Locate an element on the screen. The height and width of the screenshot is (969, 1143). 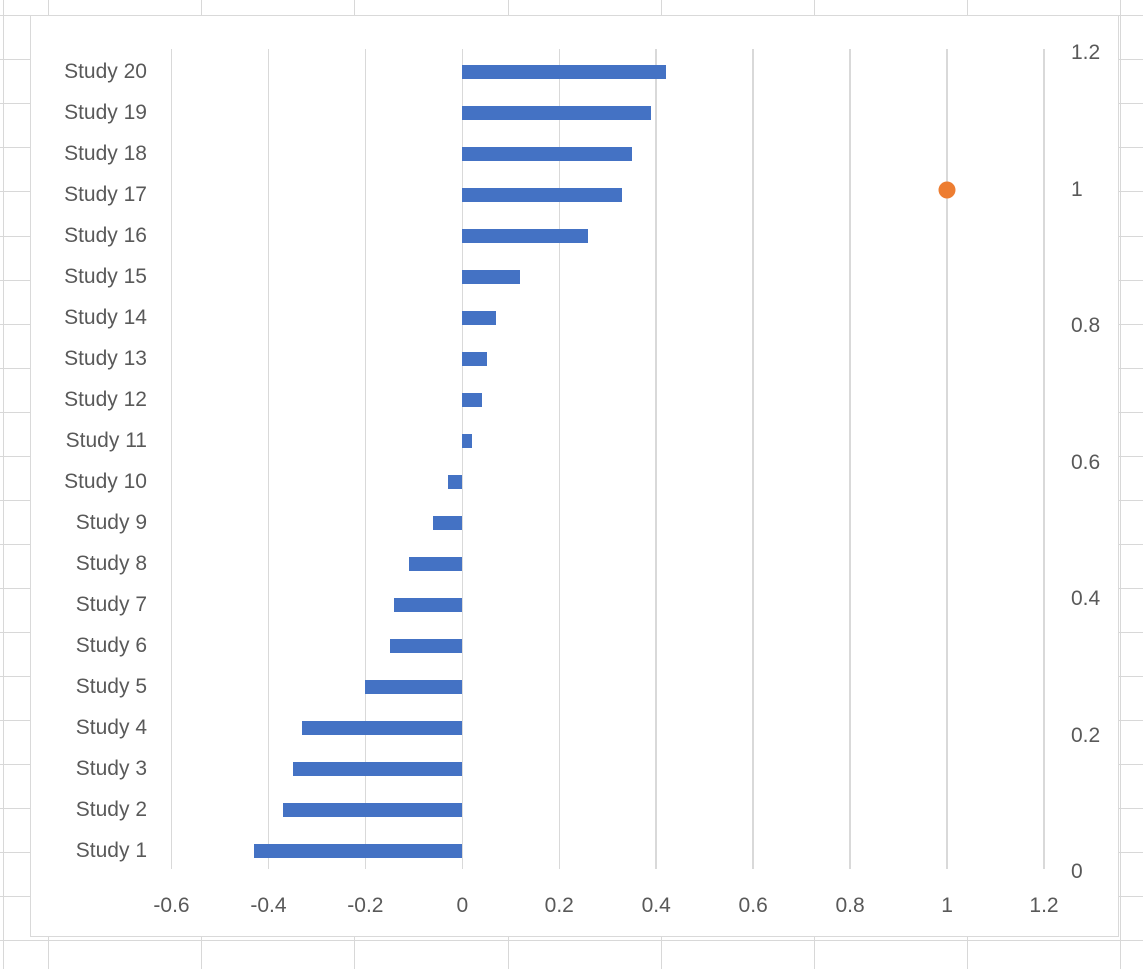
x-axis-tick-label: 0.4 is located at coordinates (656, 905).